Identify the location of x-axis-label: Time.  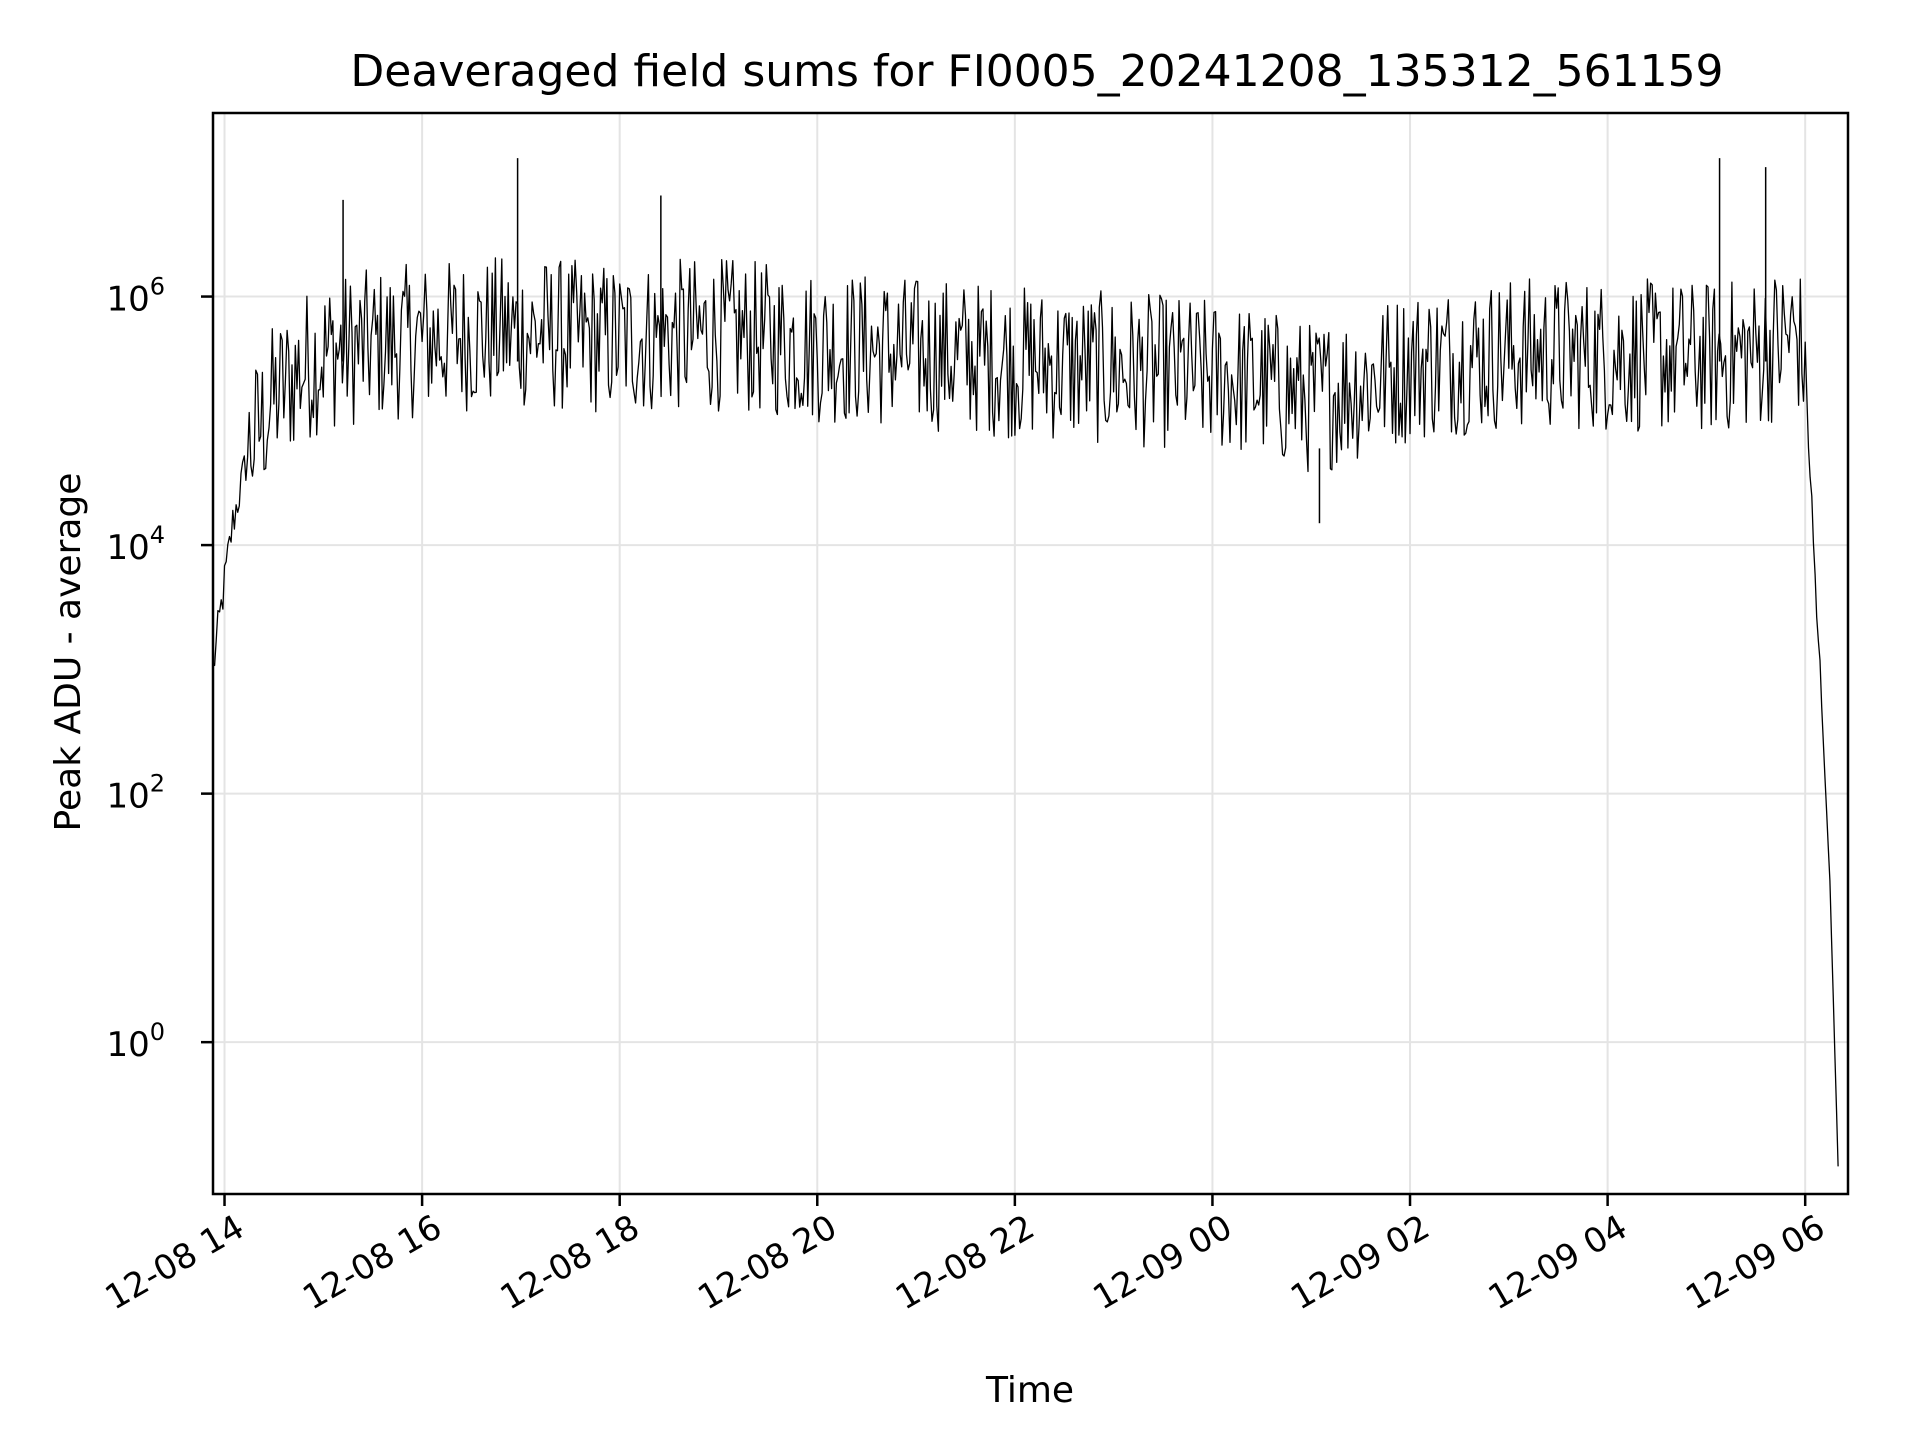
(1029, 1390).